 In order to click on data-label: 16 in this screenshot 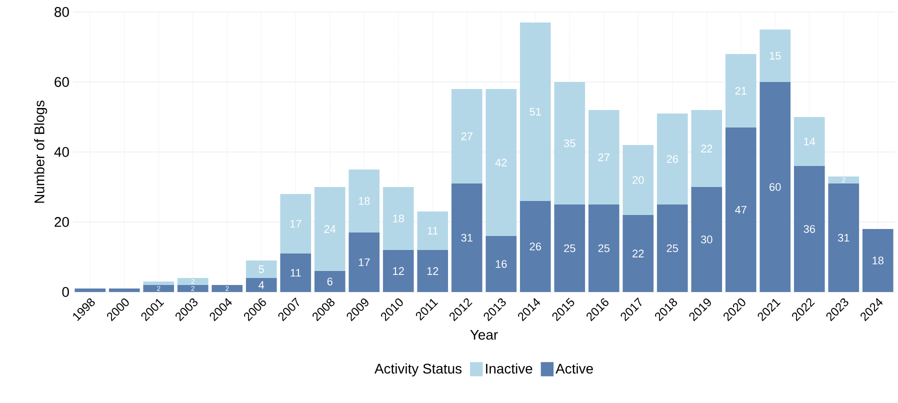, I will do `click(501, 264)`.